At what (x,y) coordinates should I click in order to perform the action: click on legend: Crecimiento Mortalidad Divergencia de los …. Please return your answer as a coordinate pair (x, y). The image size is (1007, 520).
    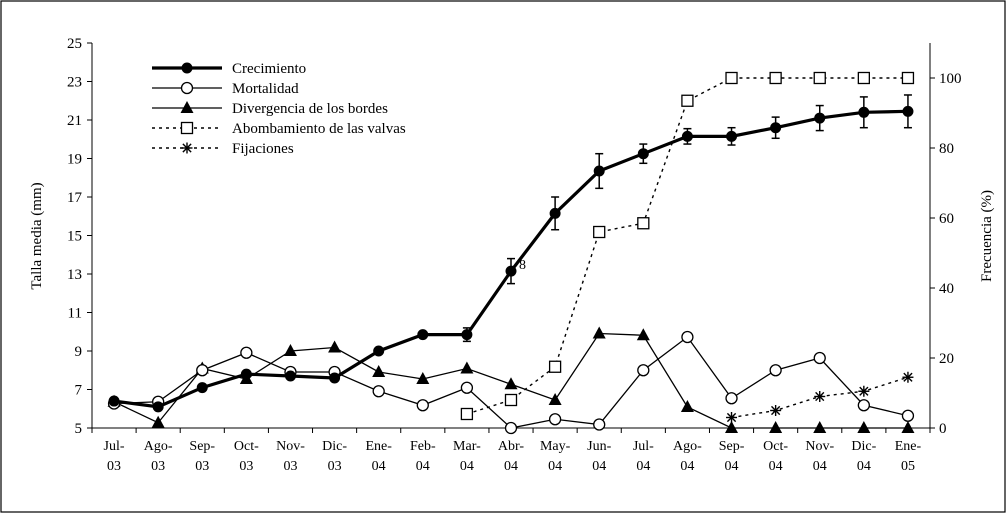
    Looking at the image, I should click on (279, 109).